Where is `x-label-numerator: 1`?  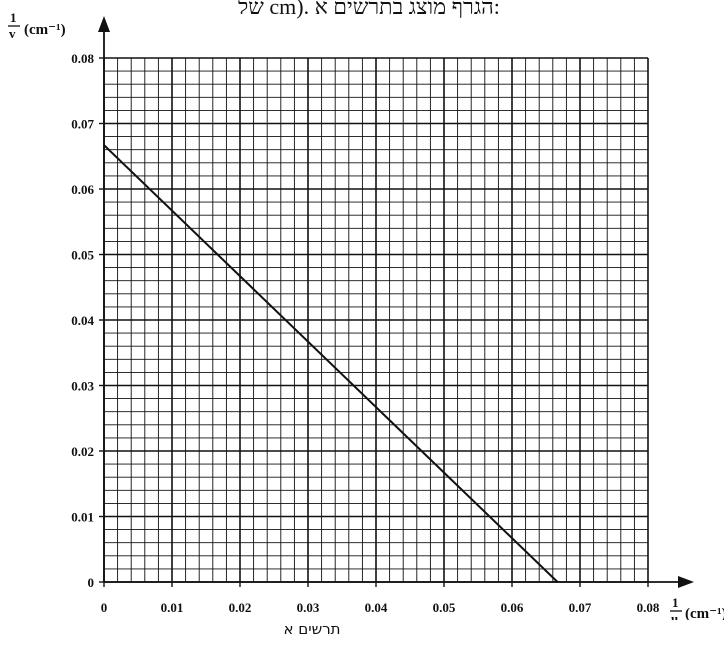
x-label-numerator: 1 is located at coordinates (675, 602).